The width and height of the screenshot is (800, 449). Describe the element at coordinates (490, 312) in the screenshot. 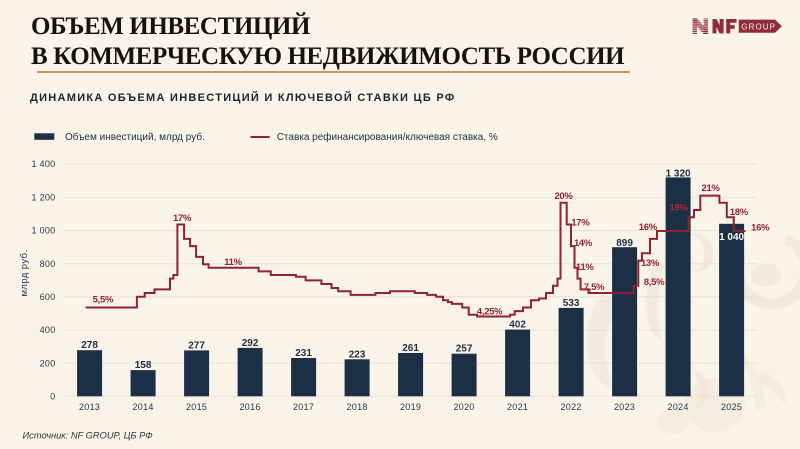

I see `svg-text: 4,25%` at that location.